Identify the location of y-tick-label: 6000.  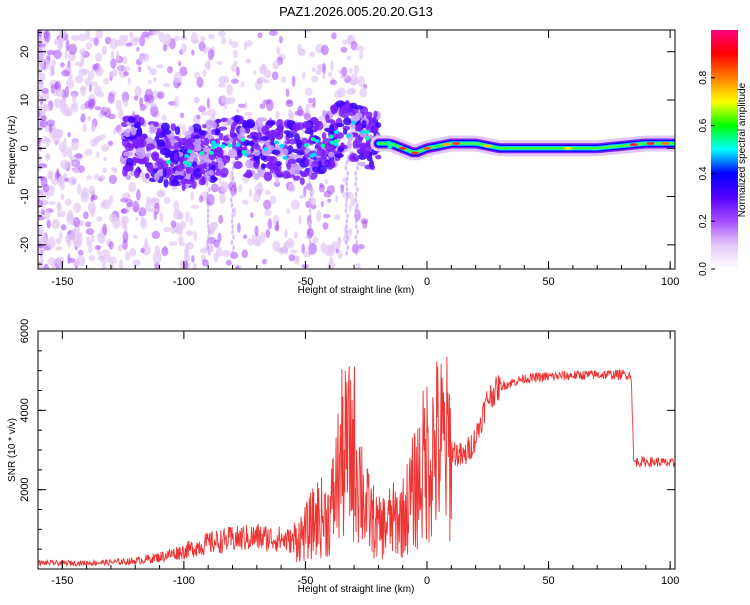
(25, 331).